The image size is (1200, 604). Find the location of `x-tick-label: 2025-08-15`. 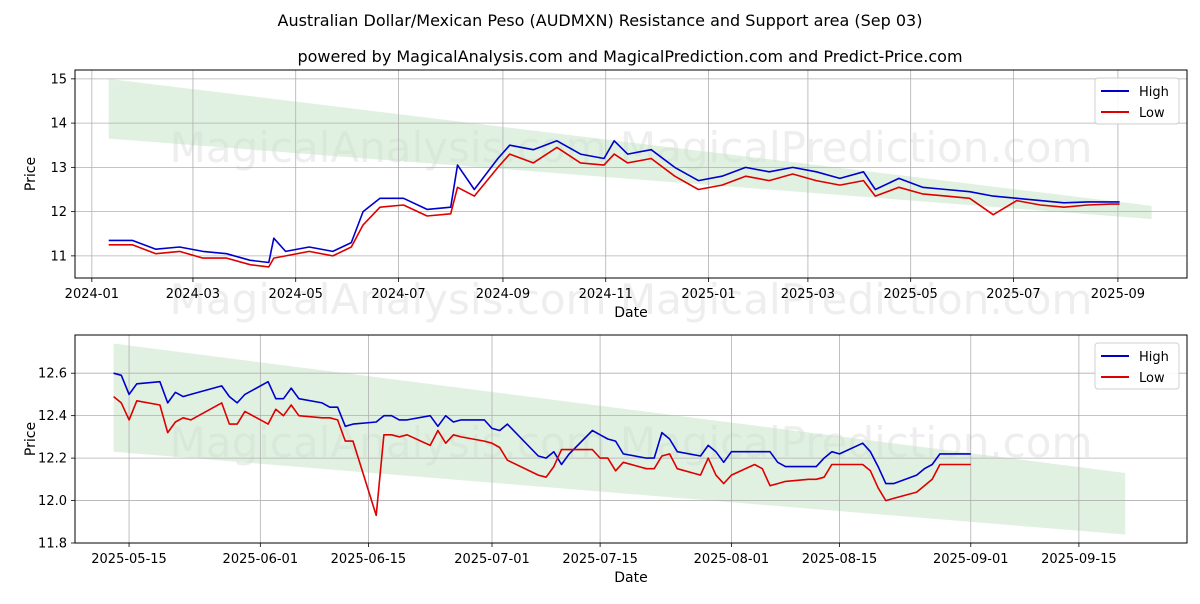

x-tick-label: 2025-08-15 is located at coordinates (840, 559).